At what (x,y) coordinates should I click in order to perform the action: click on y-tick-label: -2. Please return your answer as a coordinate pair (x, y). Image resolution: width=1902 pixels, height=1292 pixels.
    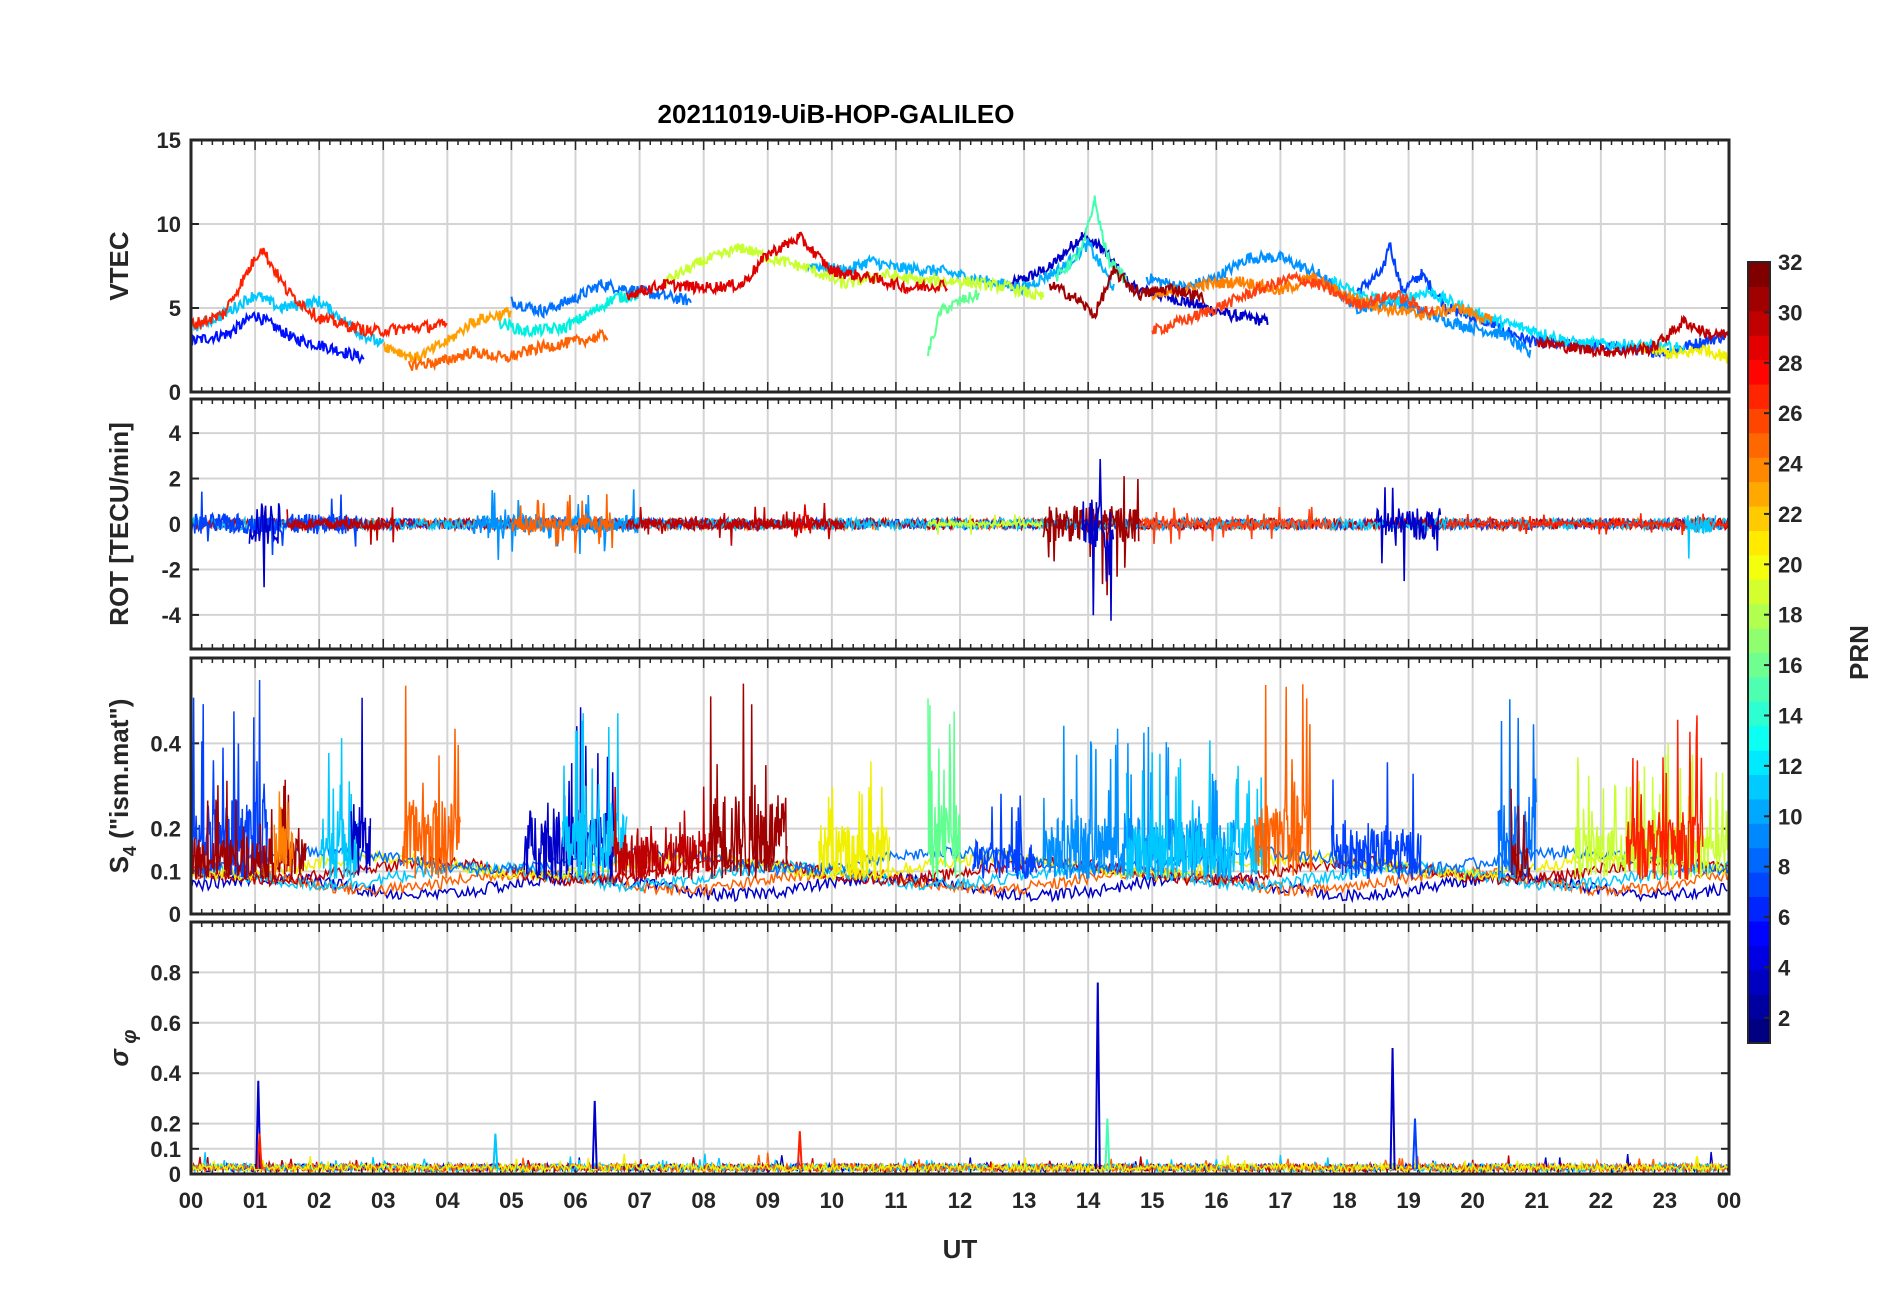
    Looking at the image, I should click on (171, 569).